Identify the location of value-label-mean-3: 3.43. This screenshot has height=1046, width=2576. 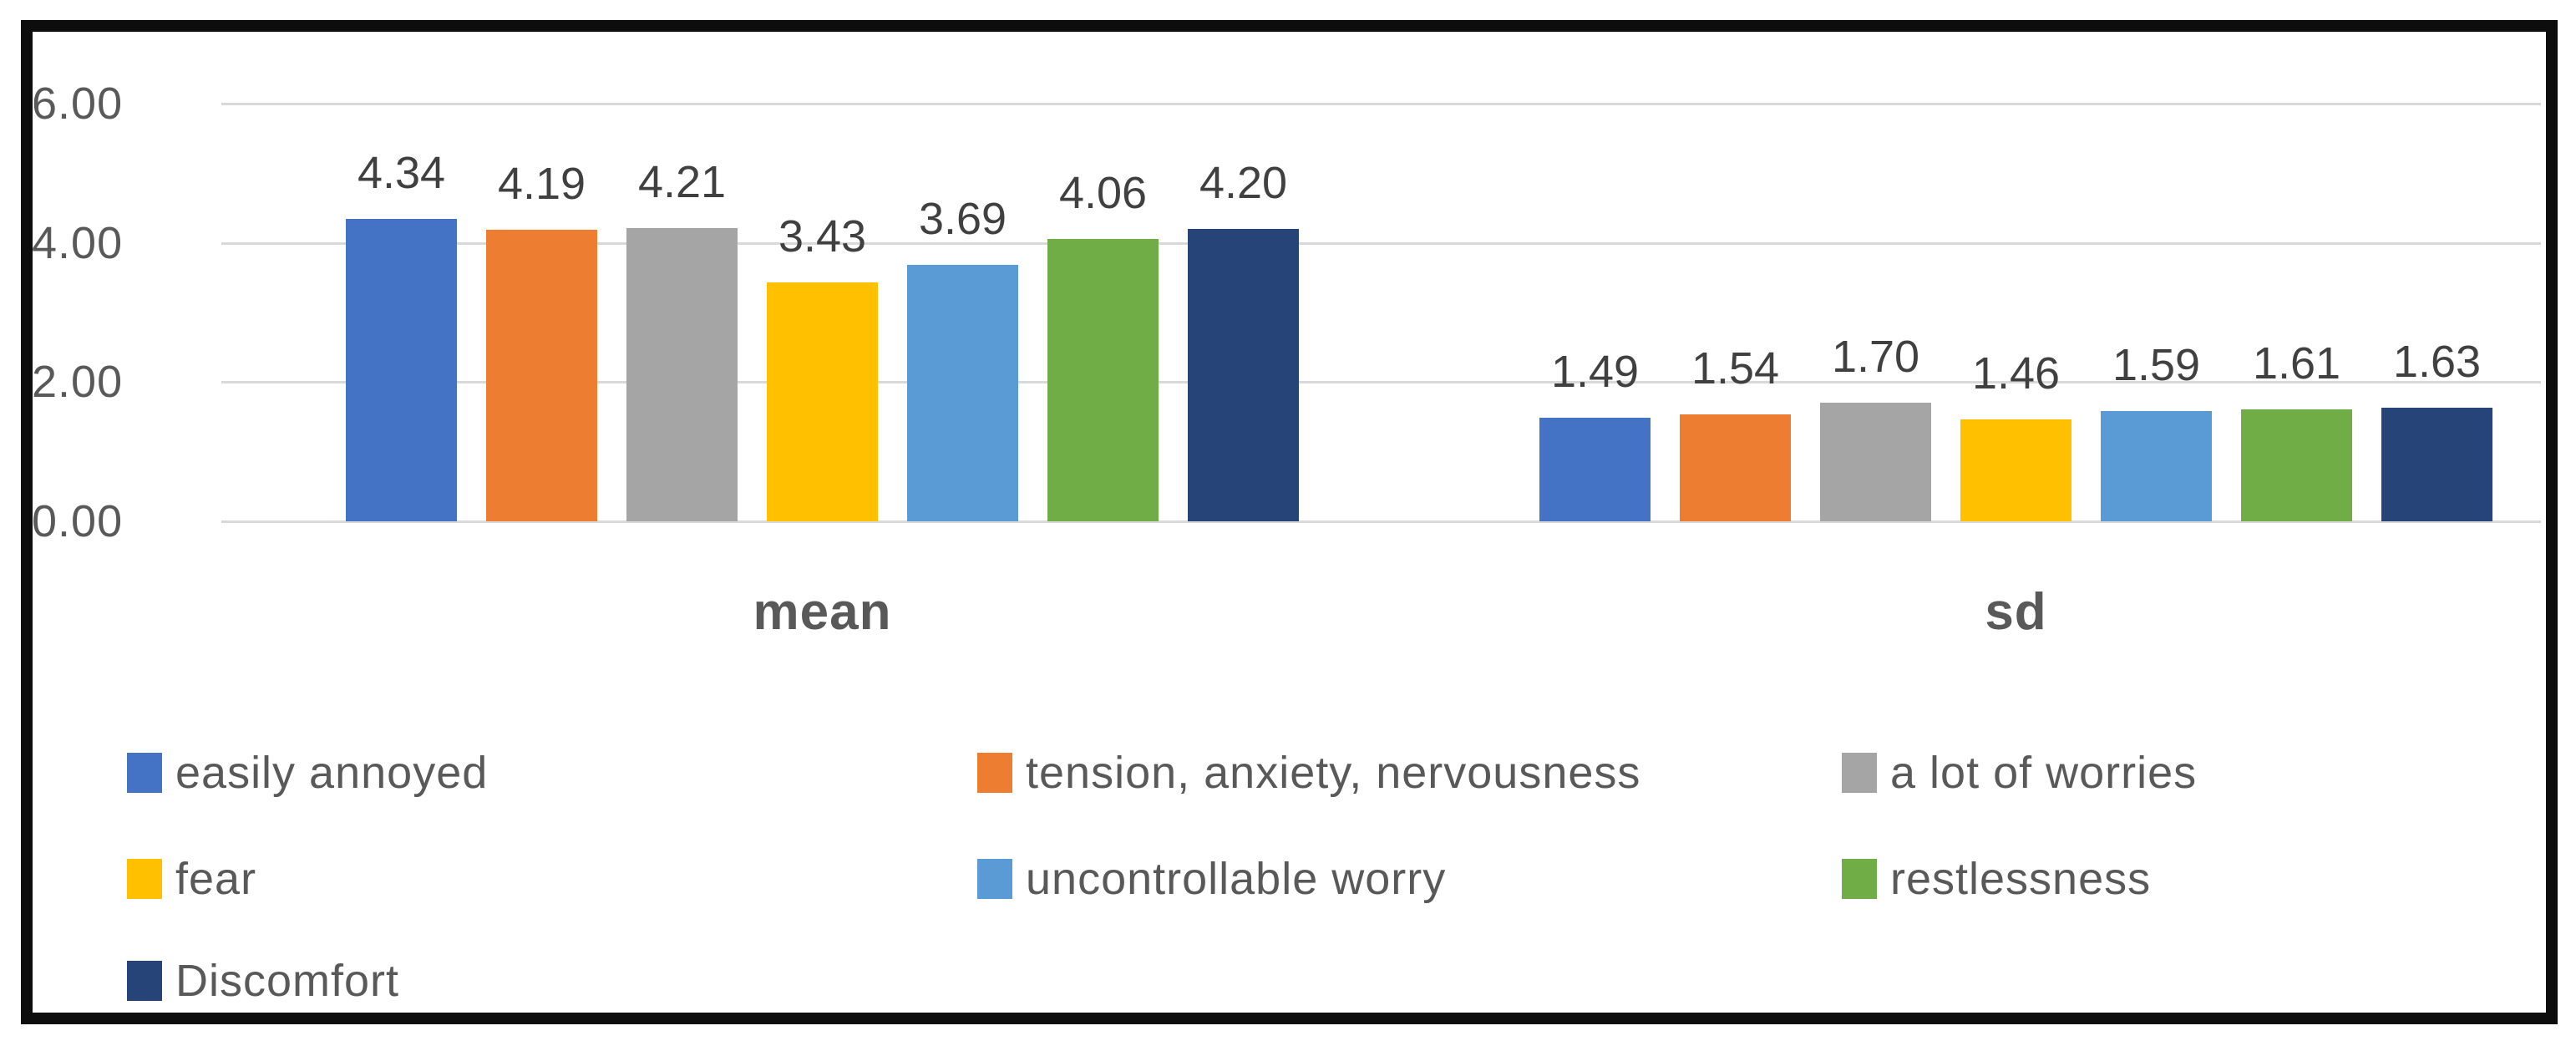
(822, 236).